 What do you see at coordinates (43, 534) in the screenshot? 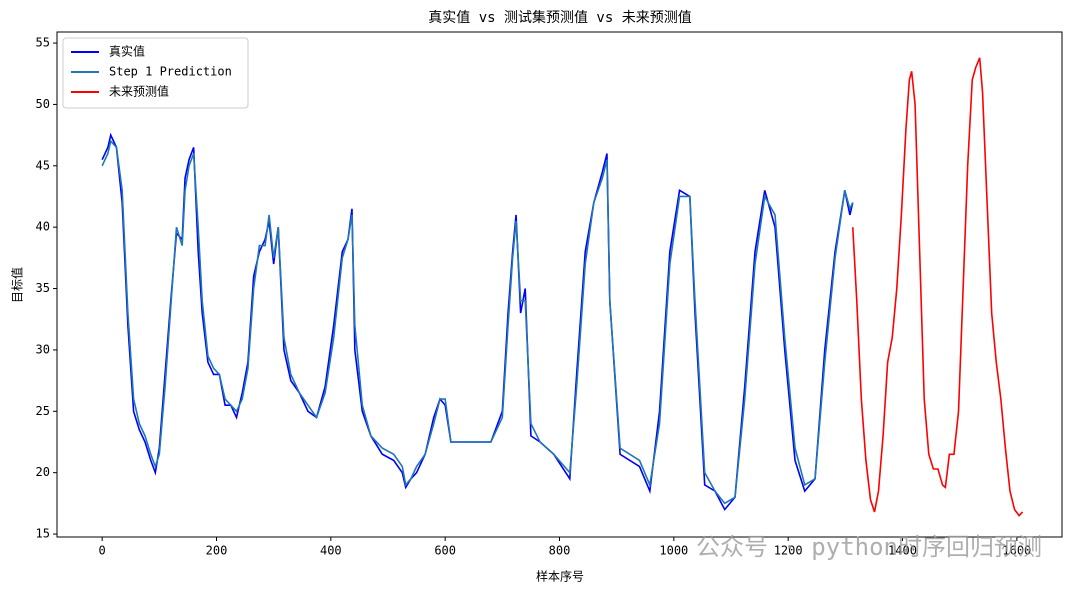
I see `y-tick-label: 15` at bounding box center [43, 534].